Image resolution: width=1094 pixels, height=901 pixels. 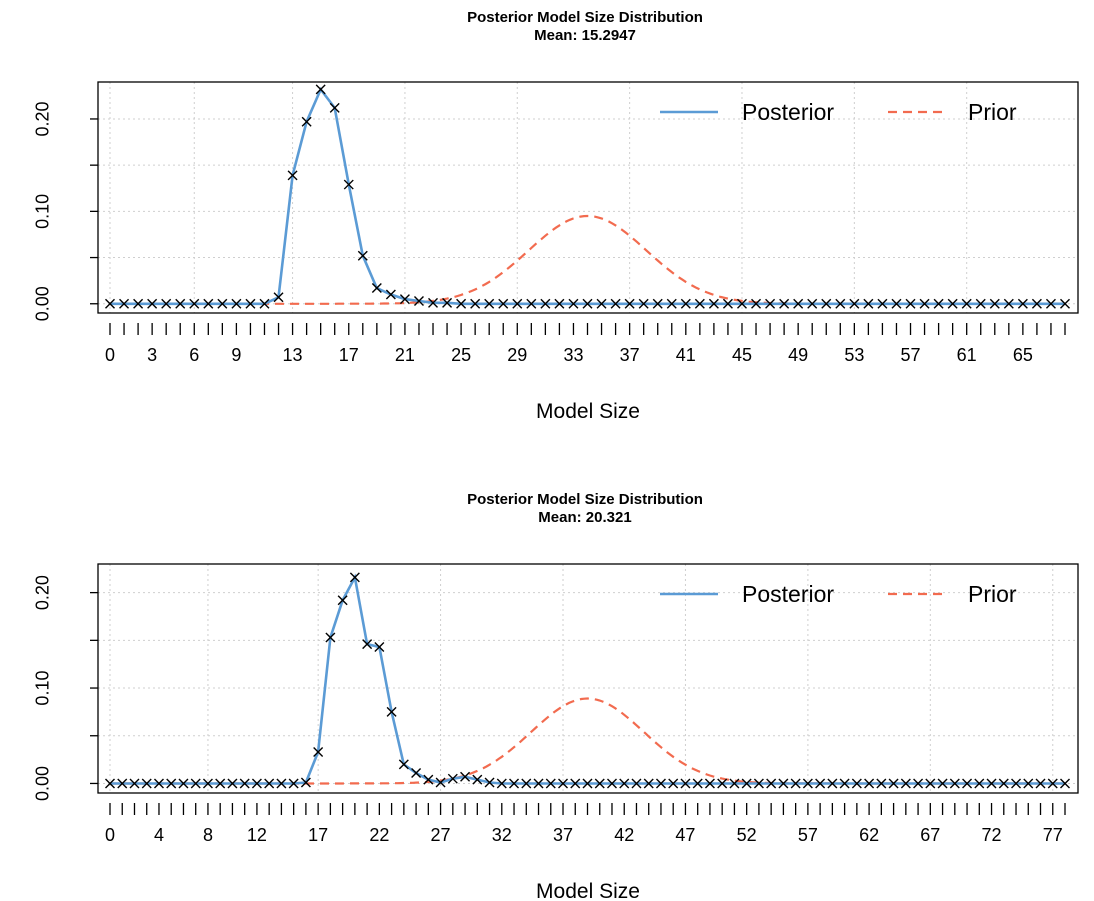 What do you see at coordinates (788, 112) in the screenshot?
I see `legend-posterior-label: Posterior` at bounding box center [788, 112].